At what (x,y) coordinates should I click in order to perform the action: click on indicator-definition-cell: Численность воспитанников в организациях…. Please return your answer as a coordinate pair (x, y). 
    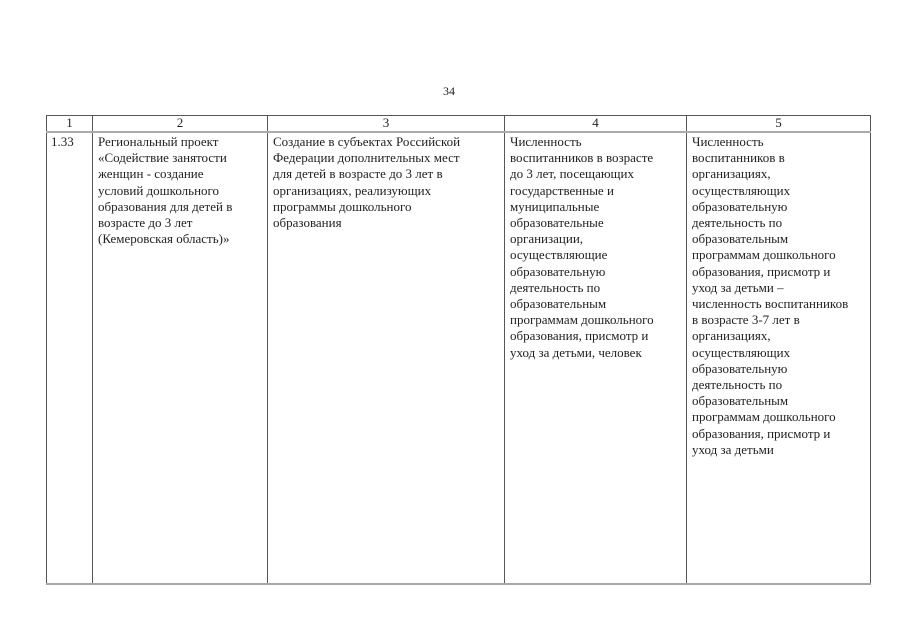
    Looking at the image, I should click on (778, 358).